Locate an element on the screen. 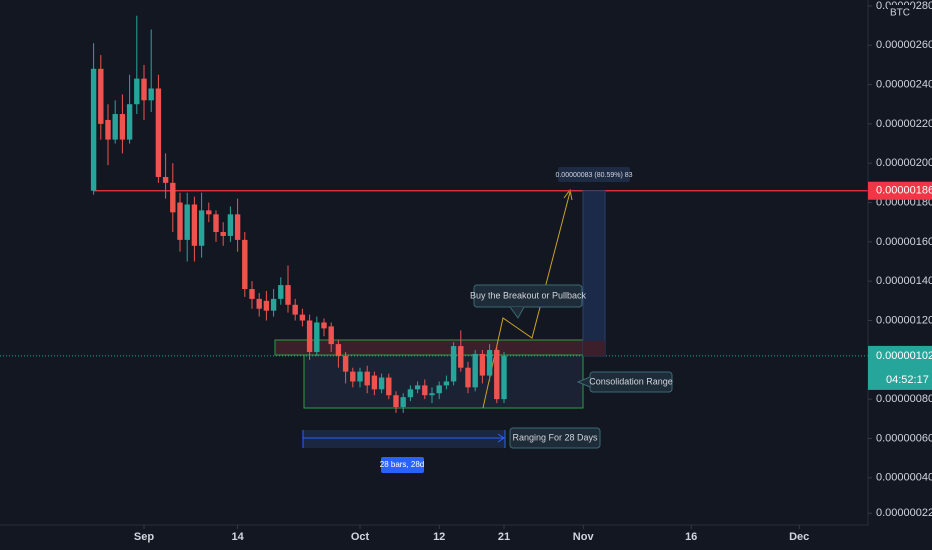 The height and width of the screenshot is (550, 932). target-box is located at coordinates (594, 273).